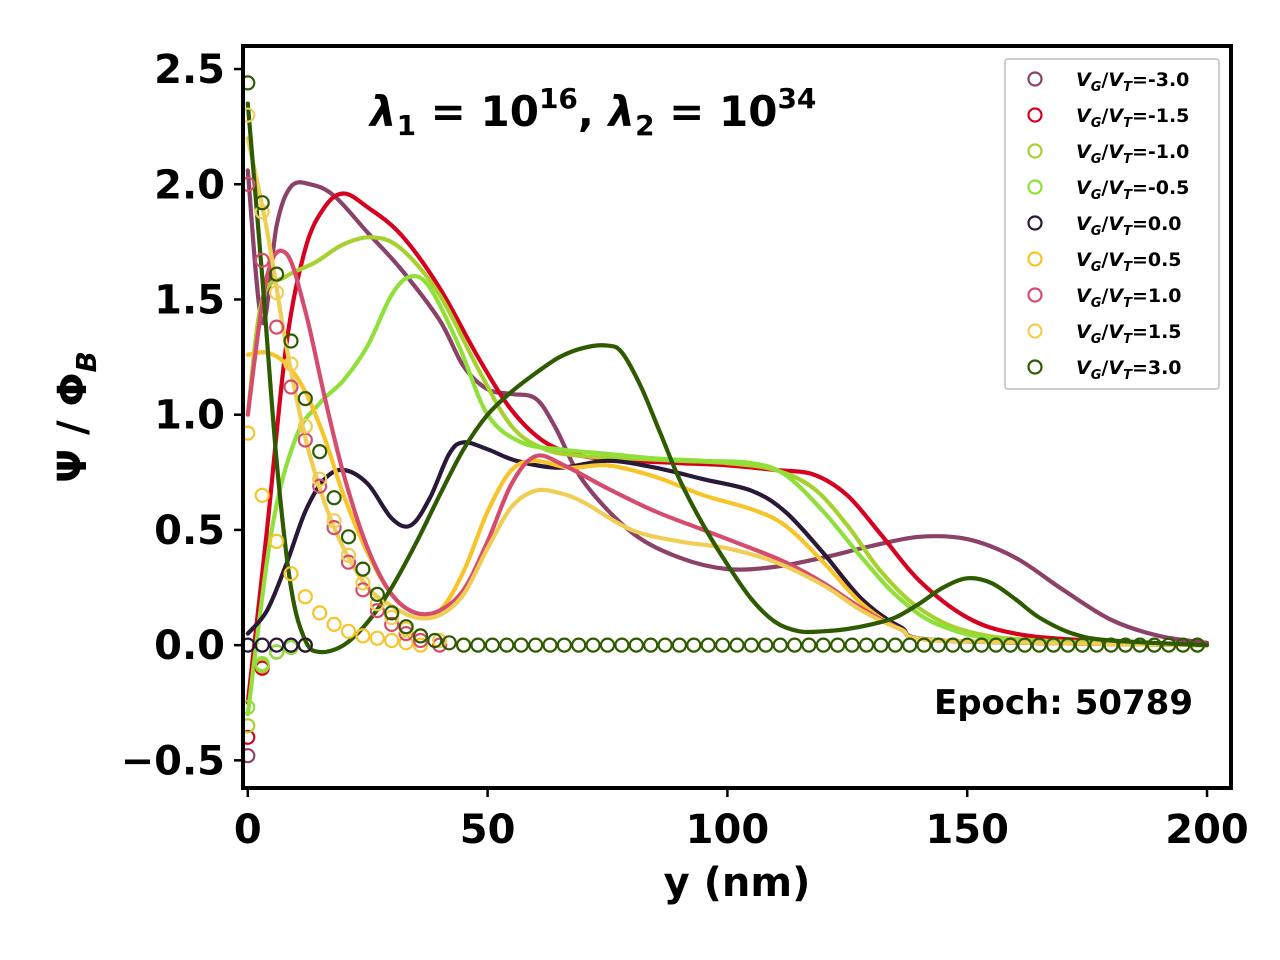  Describe the element at coordinates (189, 646) in the screenshot. I see `y-tick-label: 0.0` at that location.